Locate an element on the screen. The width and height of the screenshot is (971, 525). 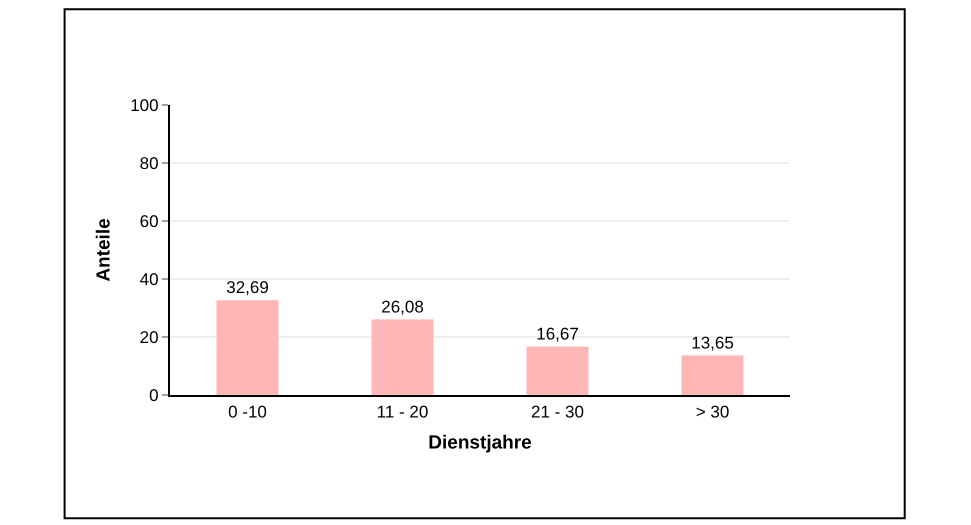
x-tick-label: > 30 is located at coordinates (713, 412).